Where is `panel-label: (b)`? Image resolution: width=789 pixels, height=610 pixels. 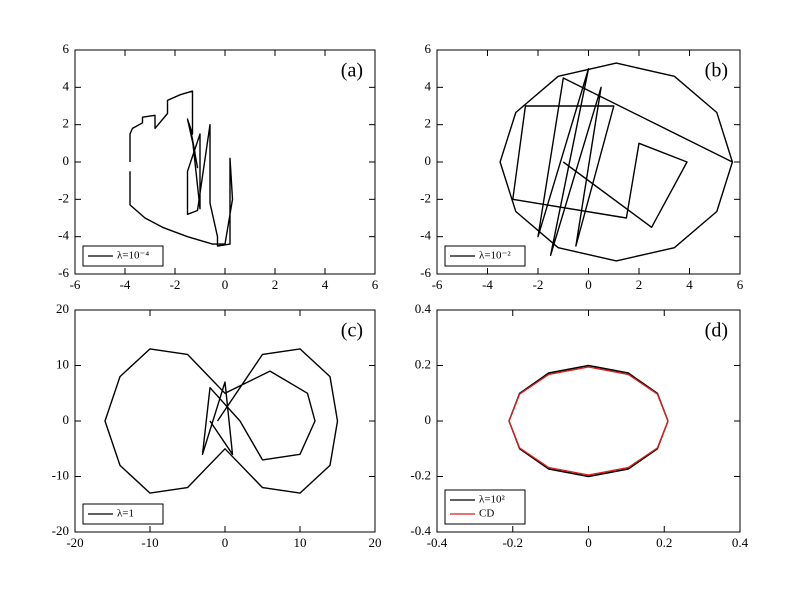 panel-label: (b) is located at coordinates (716, 71).